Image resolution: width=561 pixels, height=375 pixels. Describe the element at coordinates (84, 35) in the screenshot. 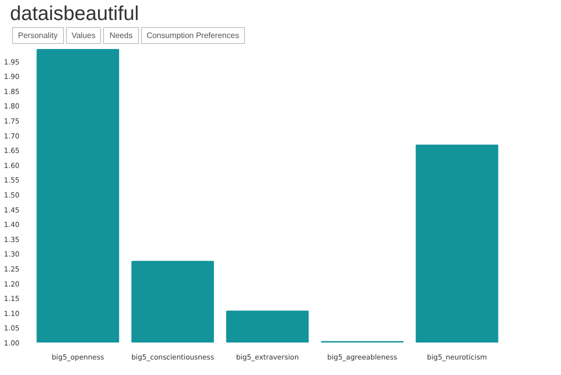

I see `text: Values` at that location.